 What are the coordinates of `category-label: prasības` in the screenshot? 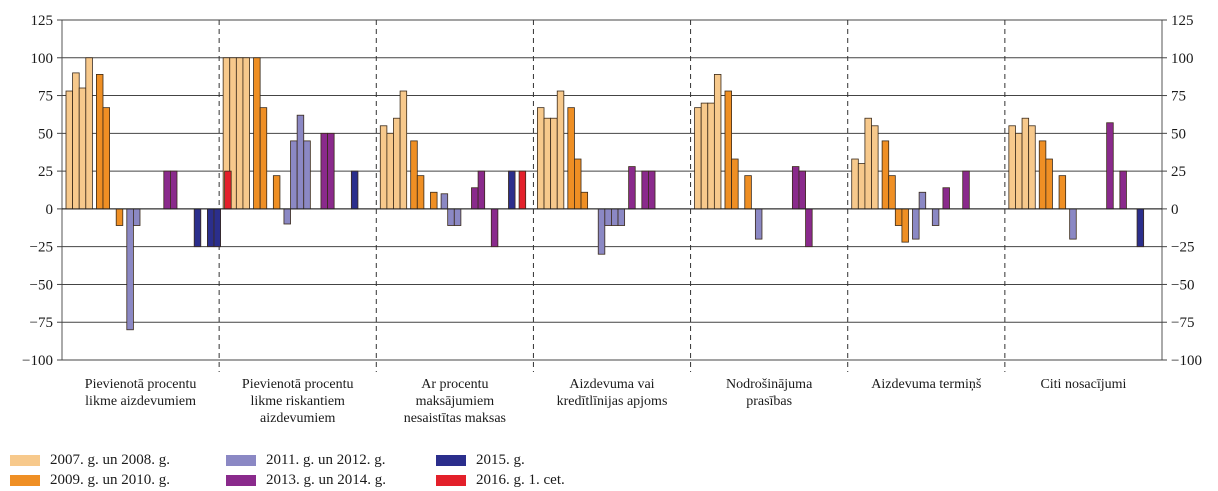 It's located at (769, 401).